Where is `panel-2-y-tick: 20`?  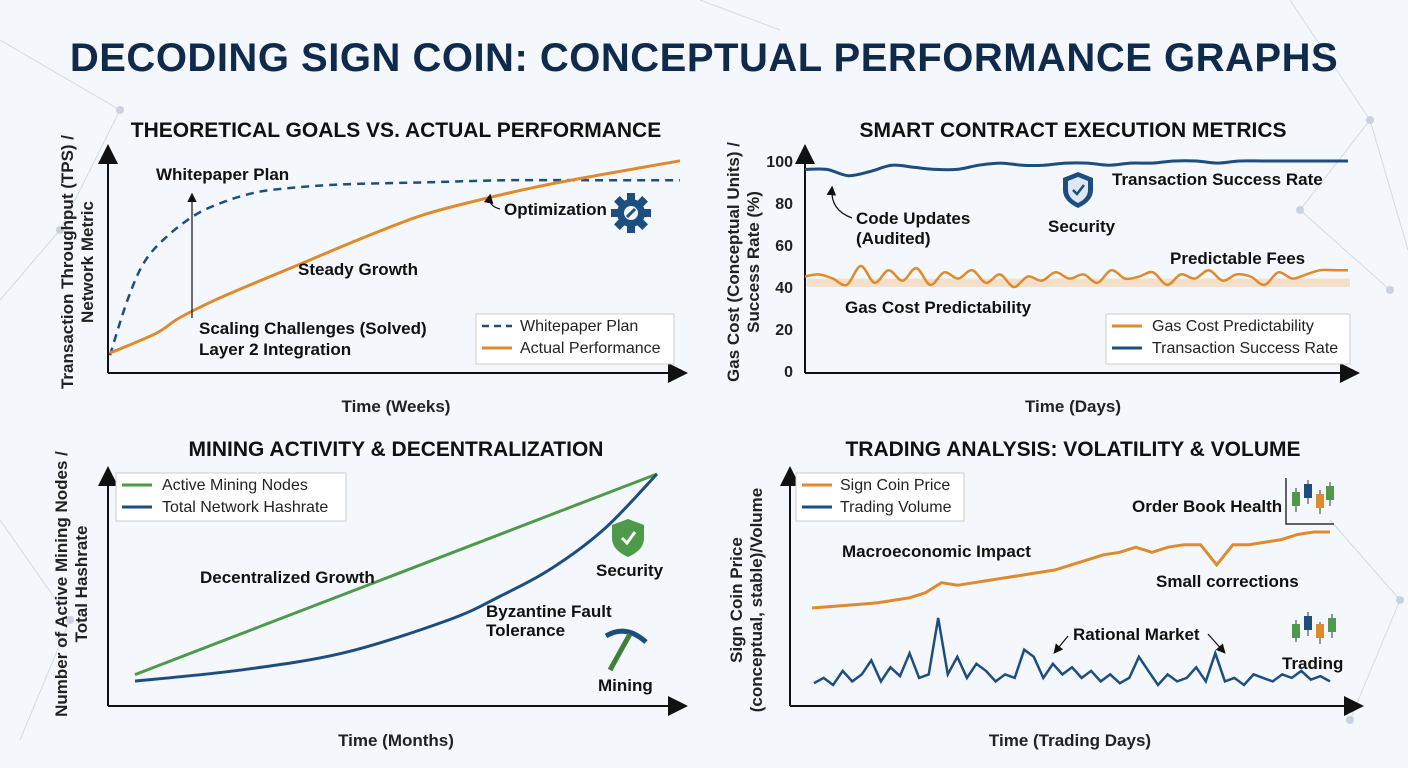 panel-2-y-tick: 20 is located at coordinates (784, 330).